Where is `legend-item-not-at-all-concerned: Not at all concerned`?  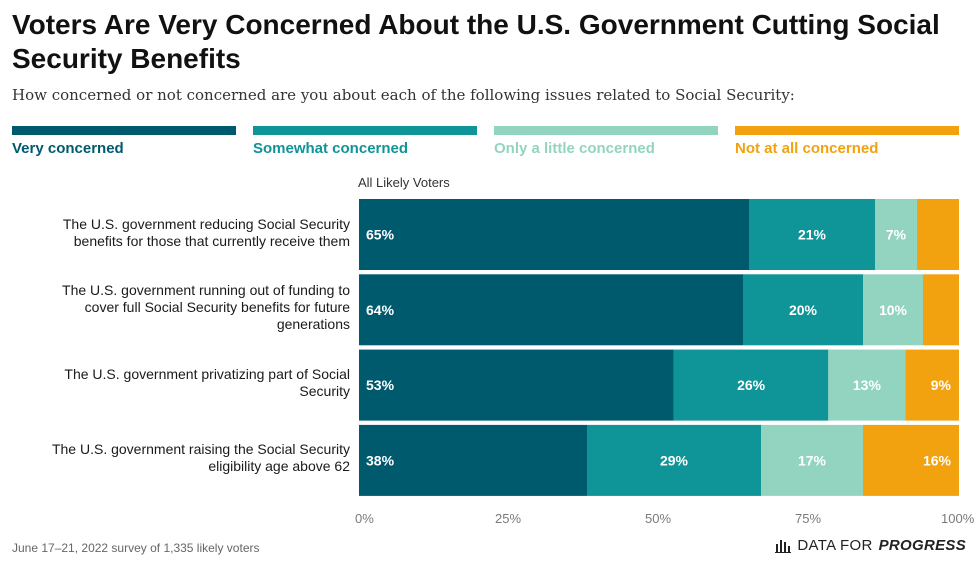 legend-item-not-at-all-concerned: Not at all concerned is located at coordinates (847, 141).